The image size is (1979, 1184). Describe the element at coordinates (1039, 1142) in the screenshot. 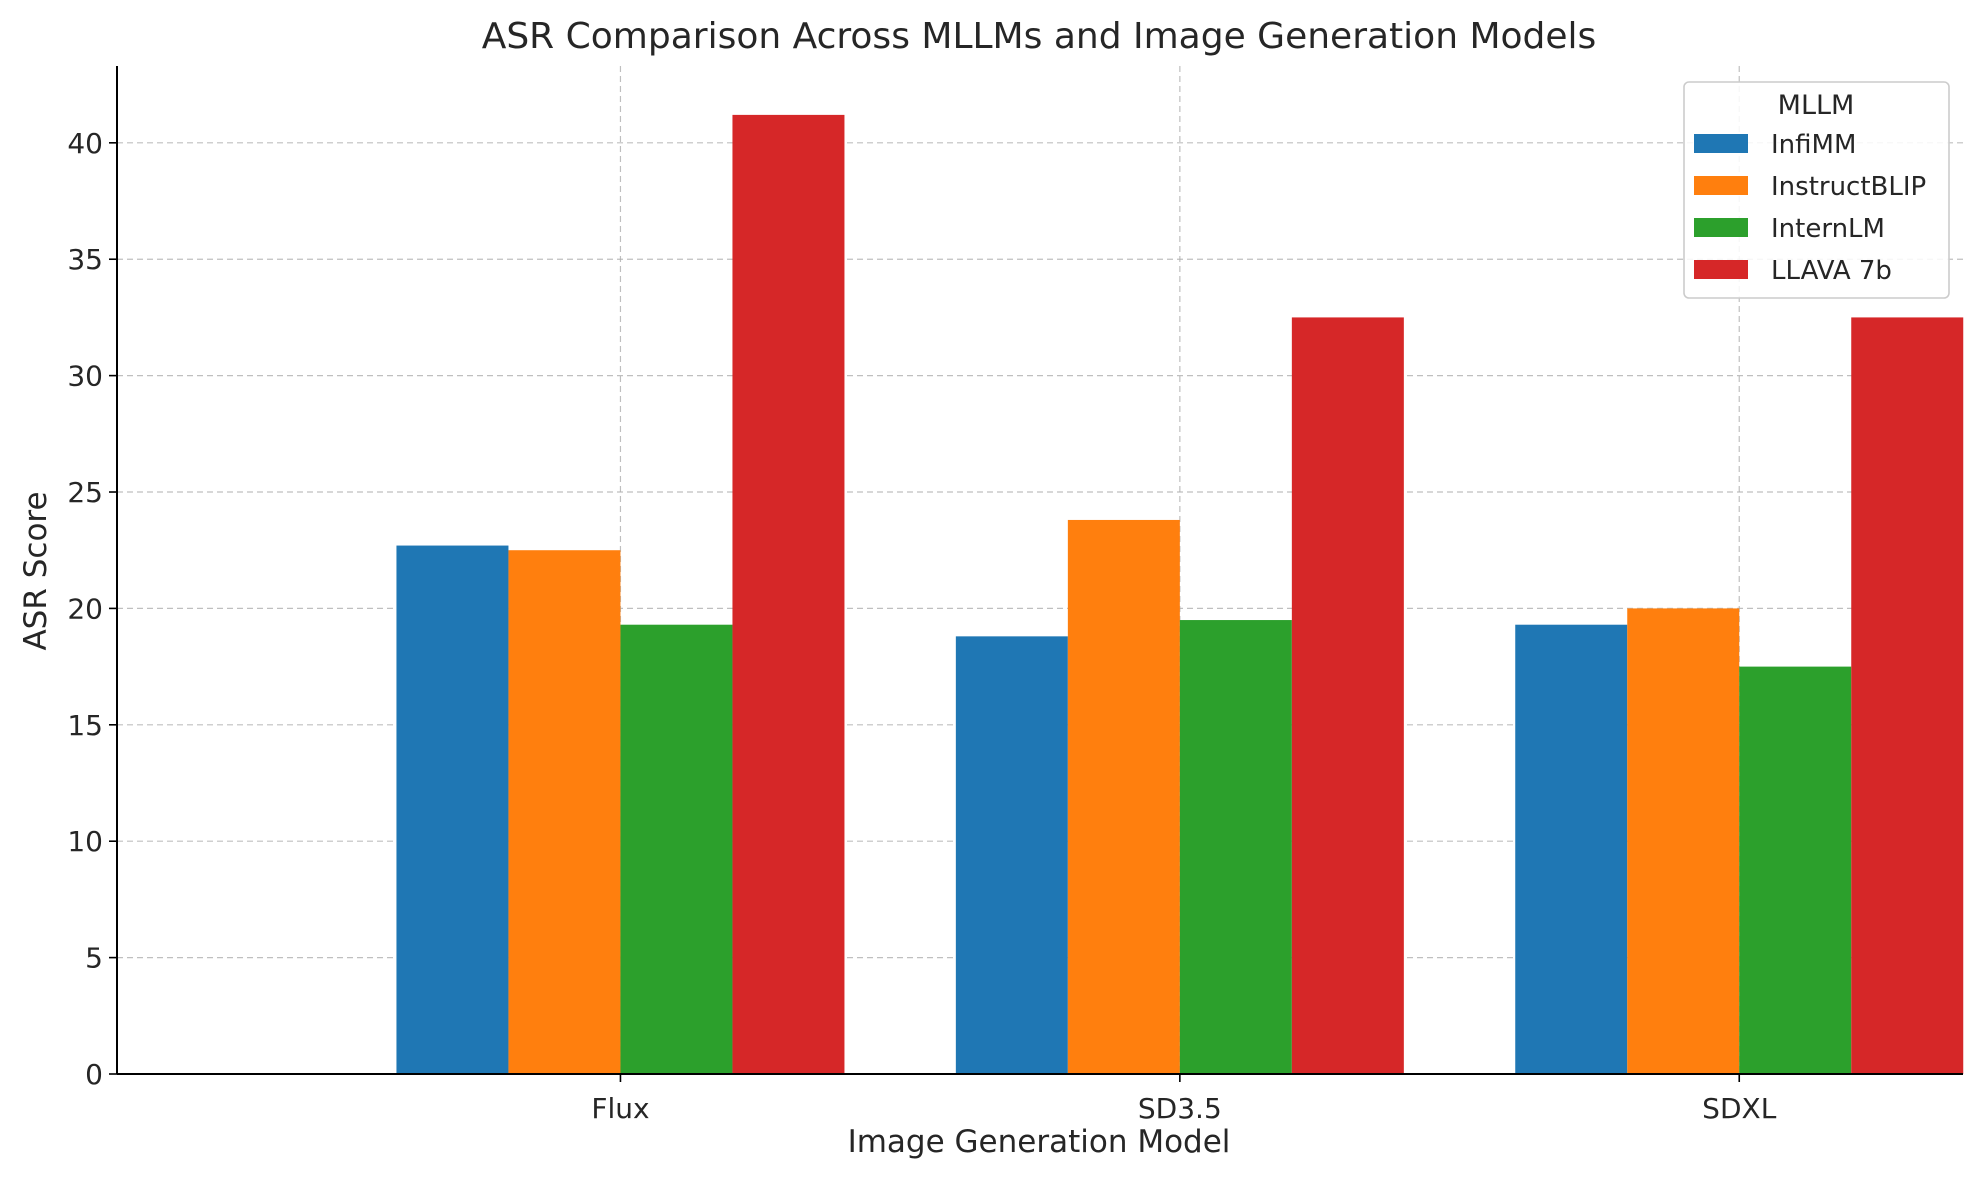

I see `x-axis-title: Image Generation Model` at that location.